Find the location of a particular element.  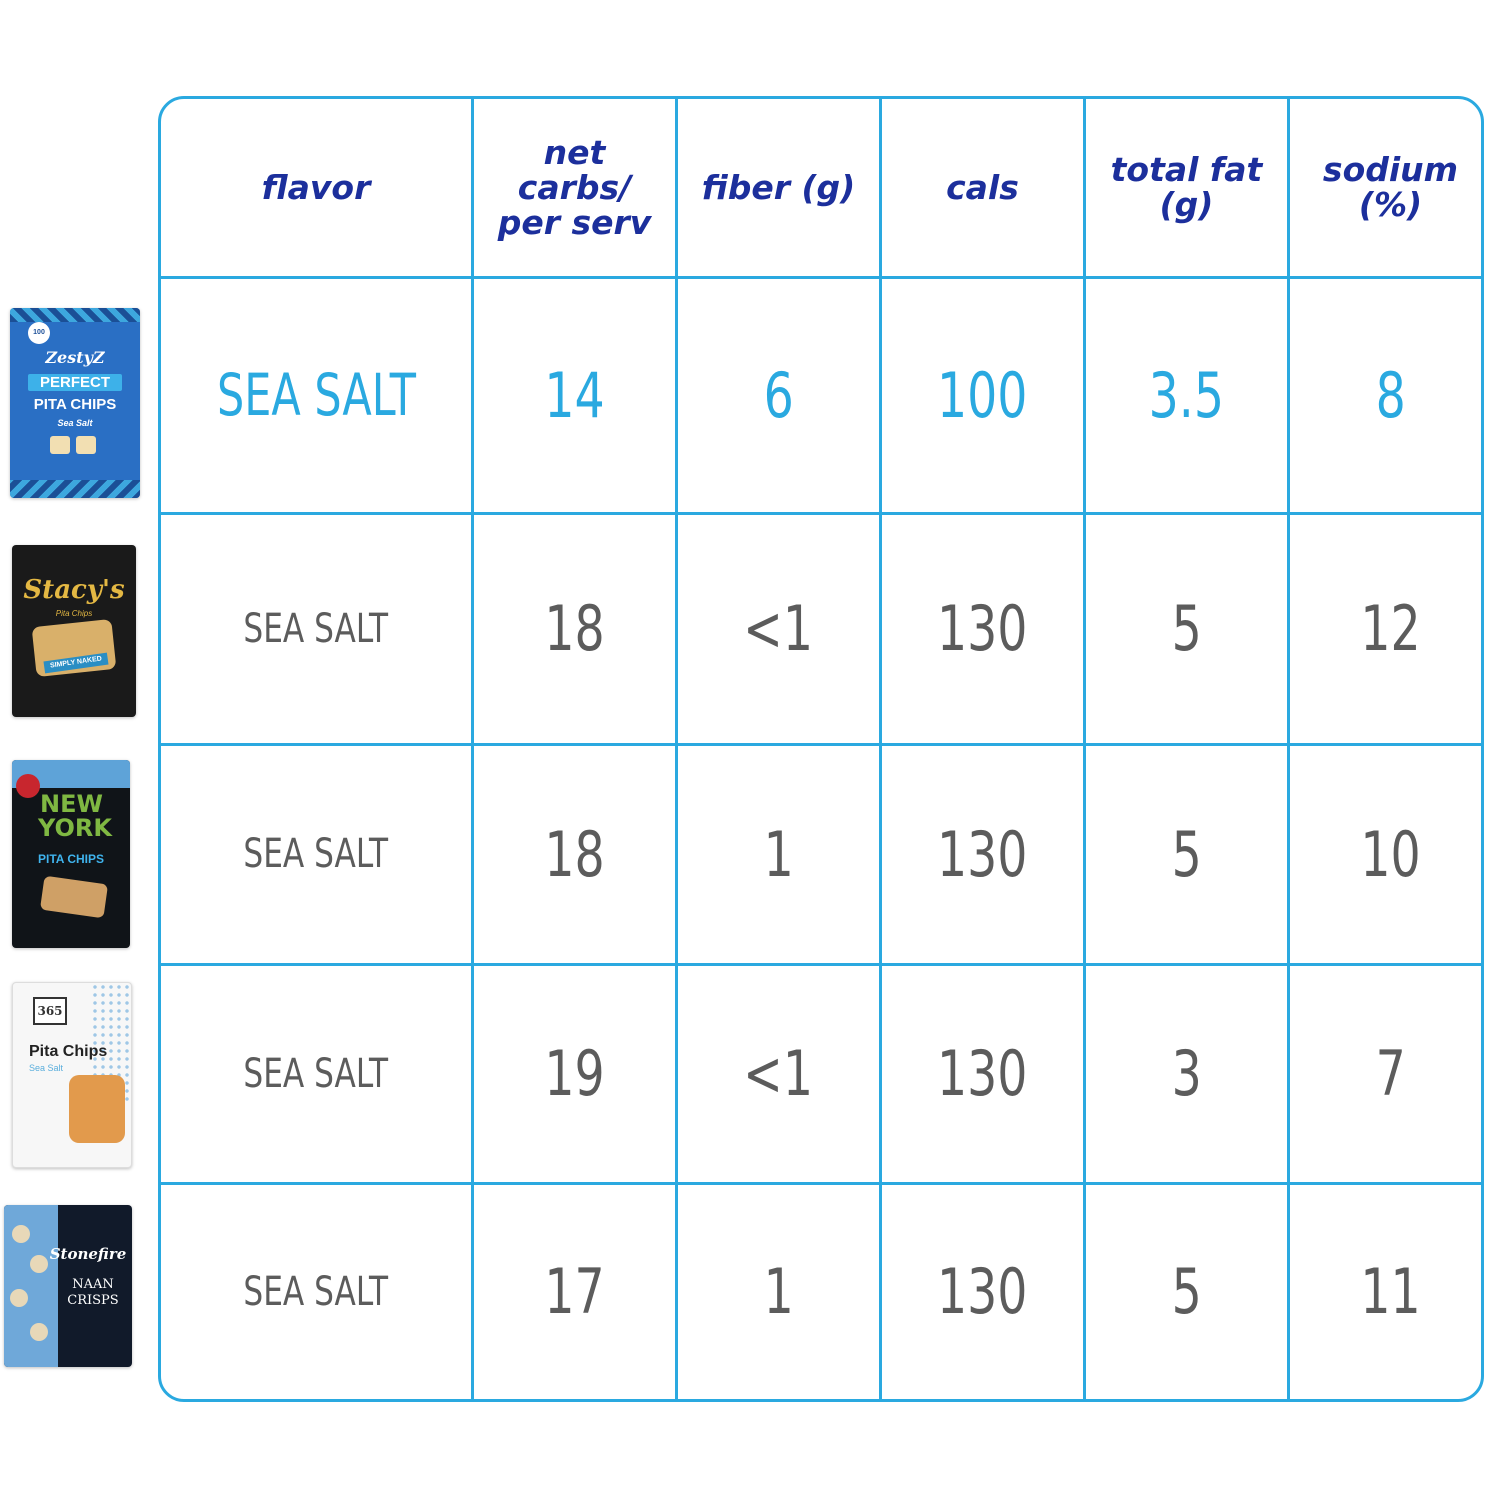

product-image-zestyz: 100 ZestyZ PERFECT PITA CHIPS Sea Salt is located at coordinates (75, 403).